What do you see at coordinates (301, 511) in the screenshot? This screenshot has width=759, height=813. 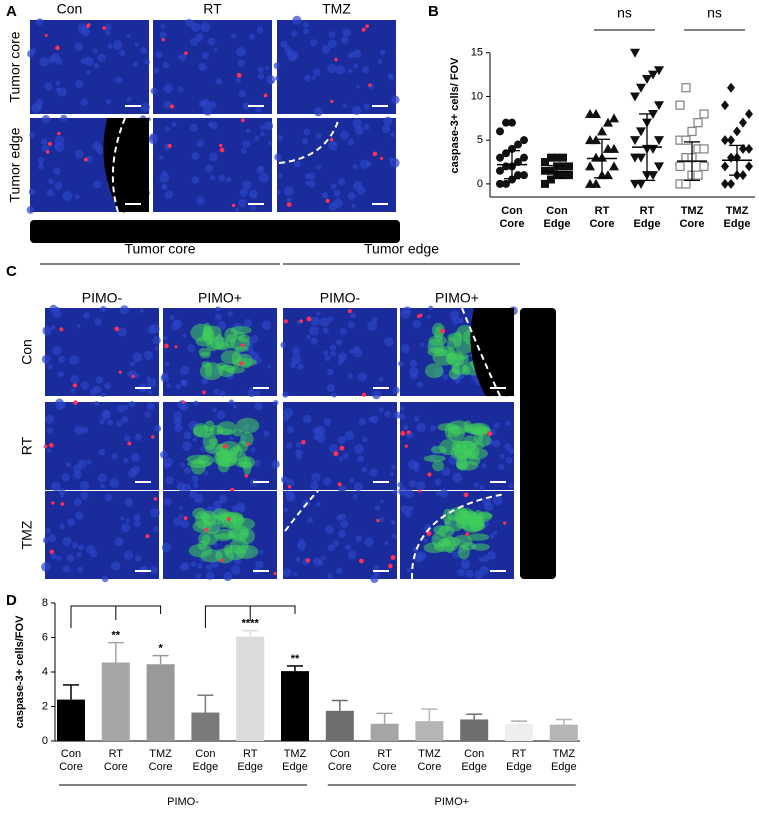 I see `edge-line` at bounding box center [301, 511].